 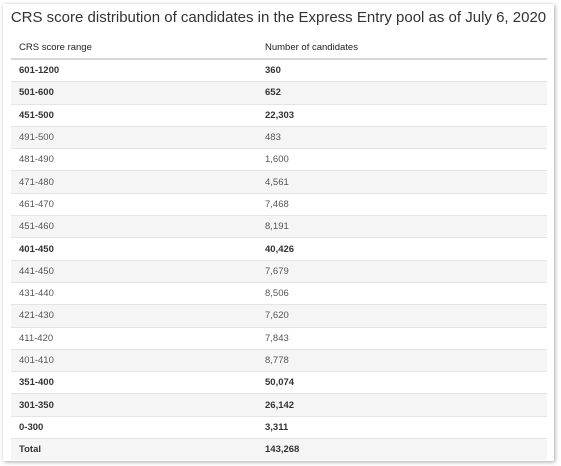 I want to click on cell-number-of-candidates: 483, so click(x=402, y=137).